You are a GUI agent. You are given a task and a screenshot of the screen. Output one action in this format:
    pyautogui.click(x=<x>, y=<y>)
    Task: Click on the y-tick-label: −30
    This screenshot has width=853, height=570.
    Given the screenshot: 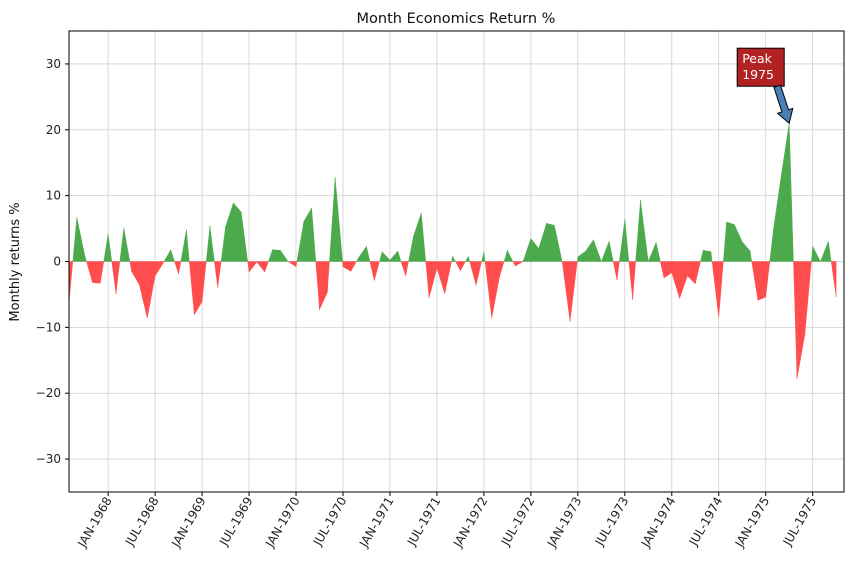 What is the action you would take?
    pyautogui.click(x=48, y=459)
    